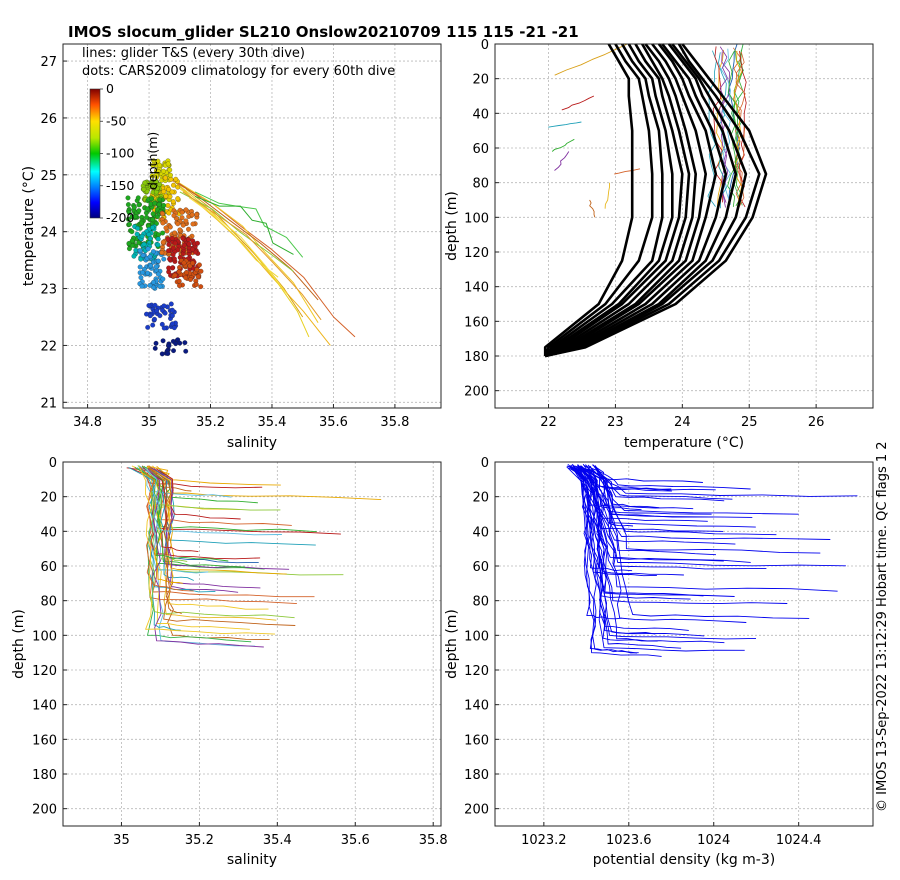 Image resolution: width=900 pixels, height=880 pixels. What do you see at coordinates (19, 644) in the screenshot?
I see `salinity-ylabel: depth (m)` at bounding box center [19, 644].